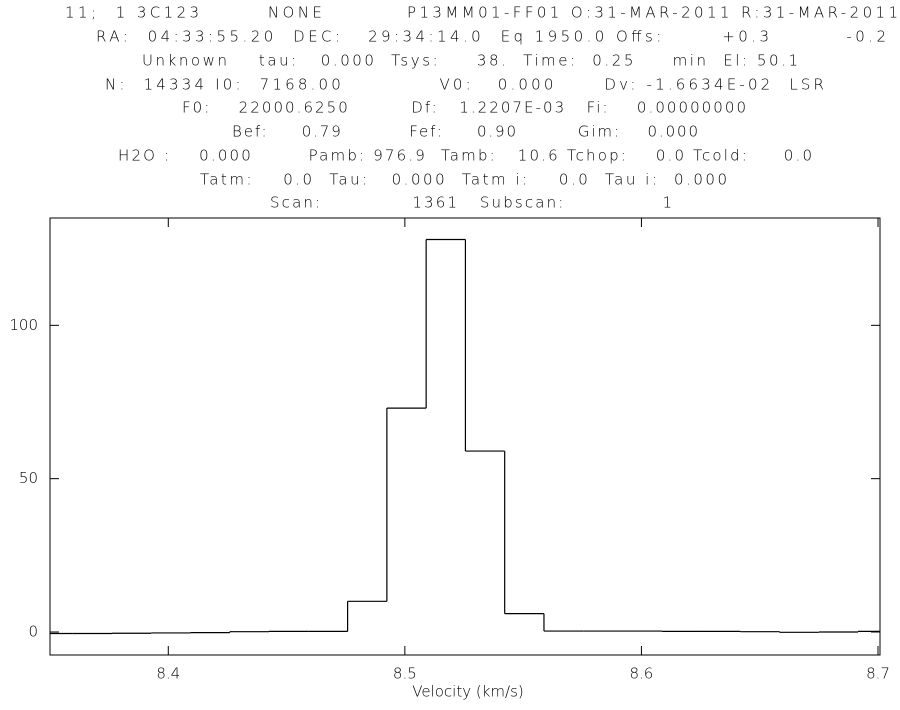 This screenshot has width=900, height=710. Describe the element at coordinates (467, 692) in the screenshot. I see `x-axis-label: Velocity (km/s)` at that location.